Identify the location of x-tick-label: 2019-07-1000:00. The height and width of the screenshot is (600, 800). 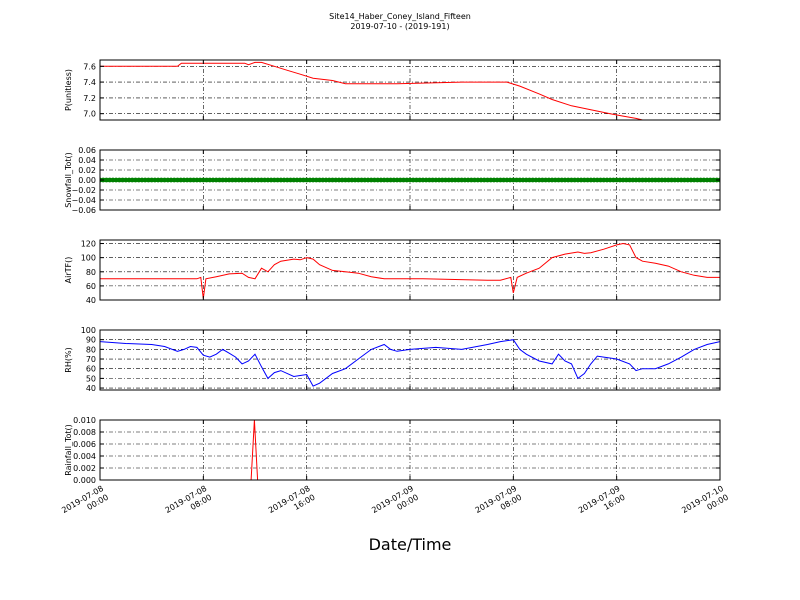
(705, 504).